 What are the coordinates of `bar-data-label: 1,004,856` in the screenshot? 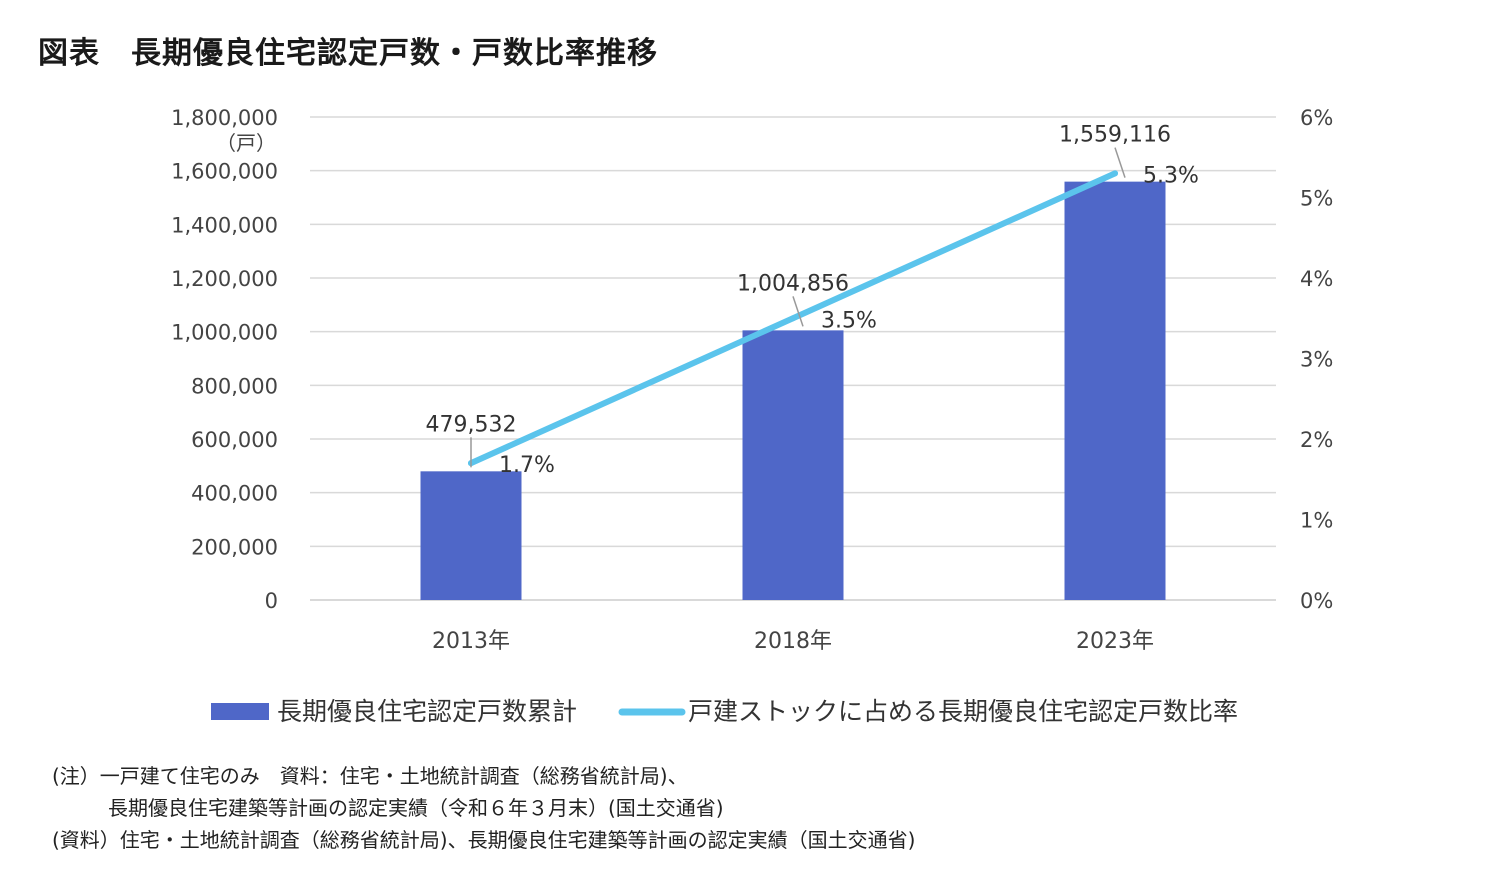 It's located at (793, 283).